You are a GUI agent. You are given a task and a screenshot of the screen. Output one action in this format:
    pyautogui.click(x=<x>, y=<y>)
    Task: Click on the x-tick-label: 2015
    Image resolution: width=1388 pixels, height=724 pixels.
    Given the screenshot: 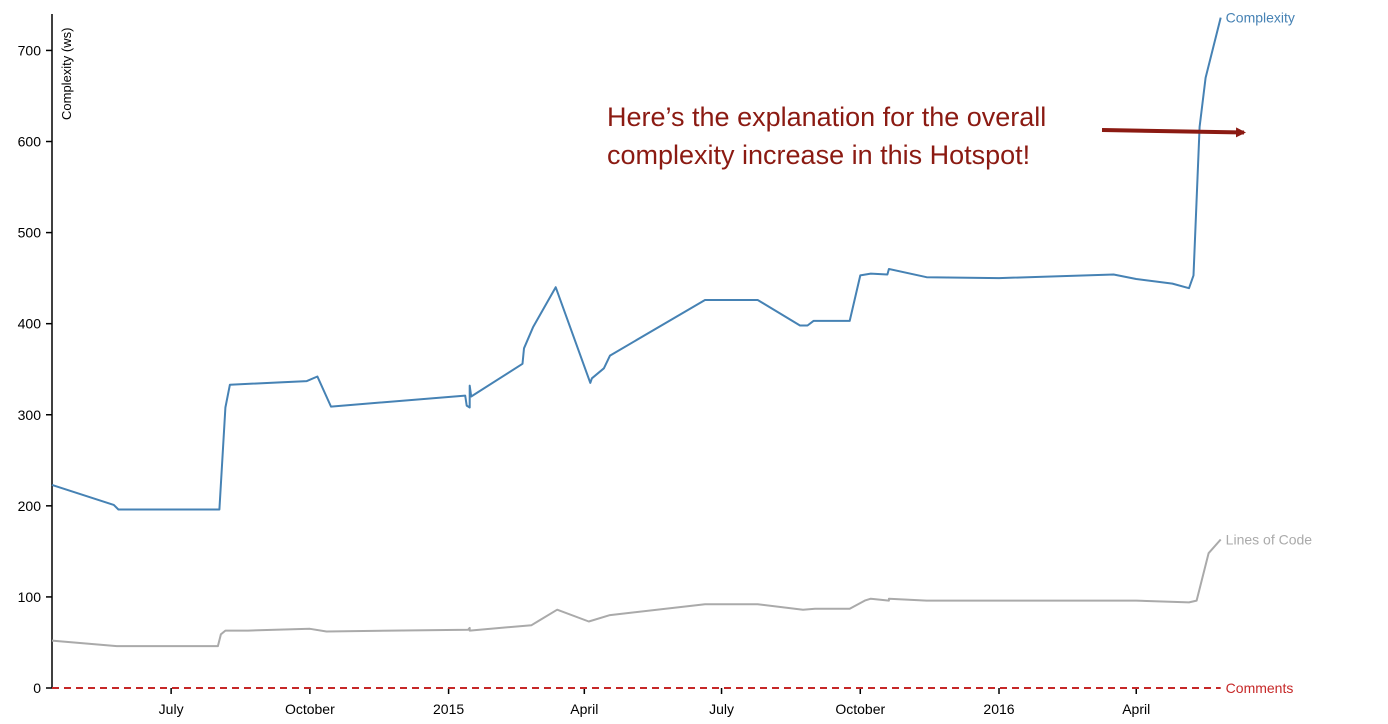 What is the action you would take?
    pyautogui.click(x=448, y=709)
    